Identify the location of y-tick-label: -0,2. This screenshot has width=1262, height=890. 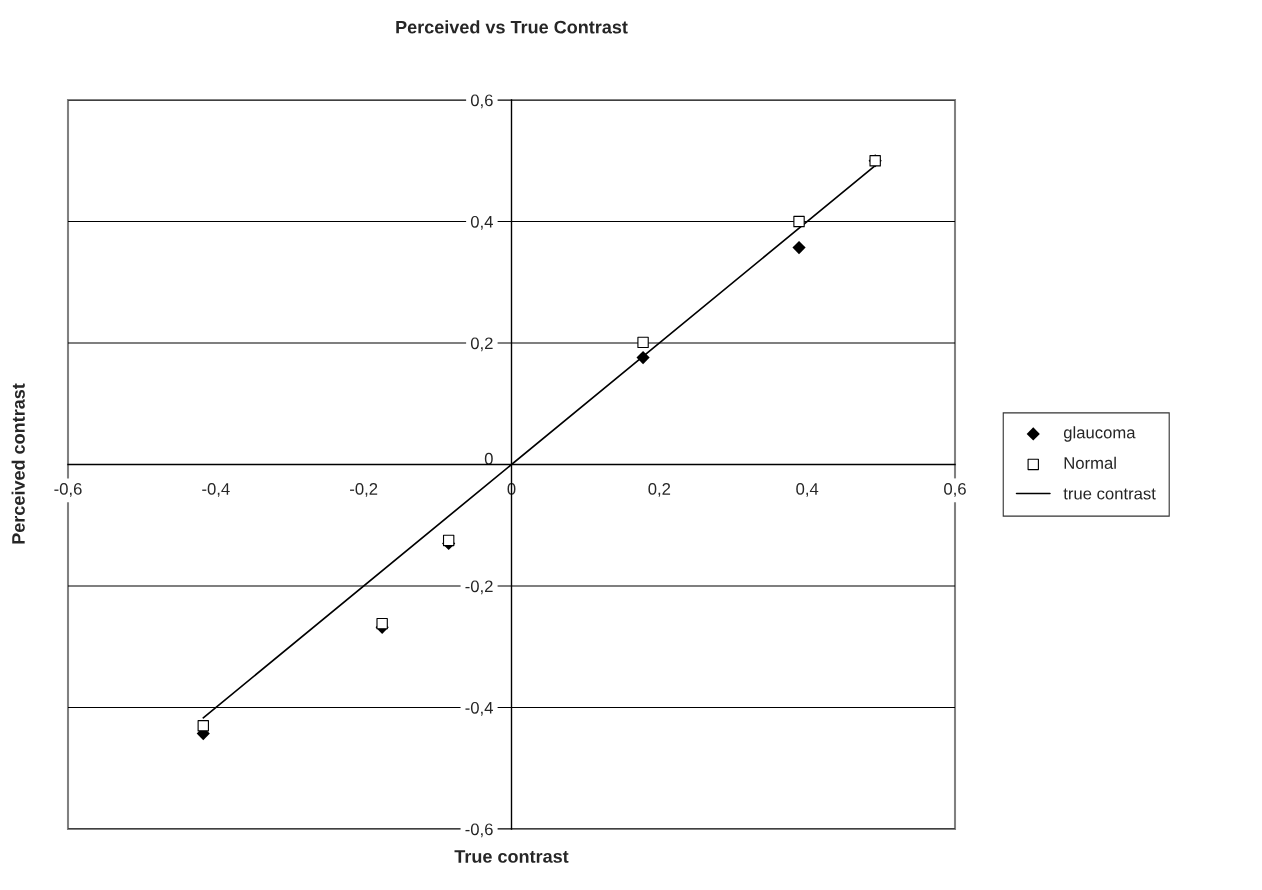
(479, 587).